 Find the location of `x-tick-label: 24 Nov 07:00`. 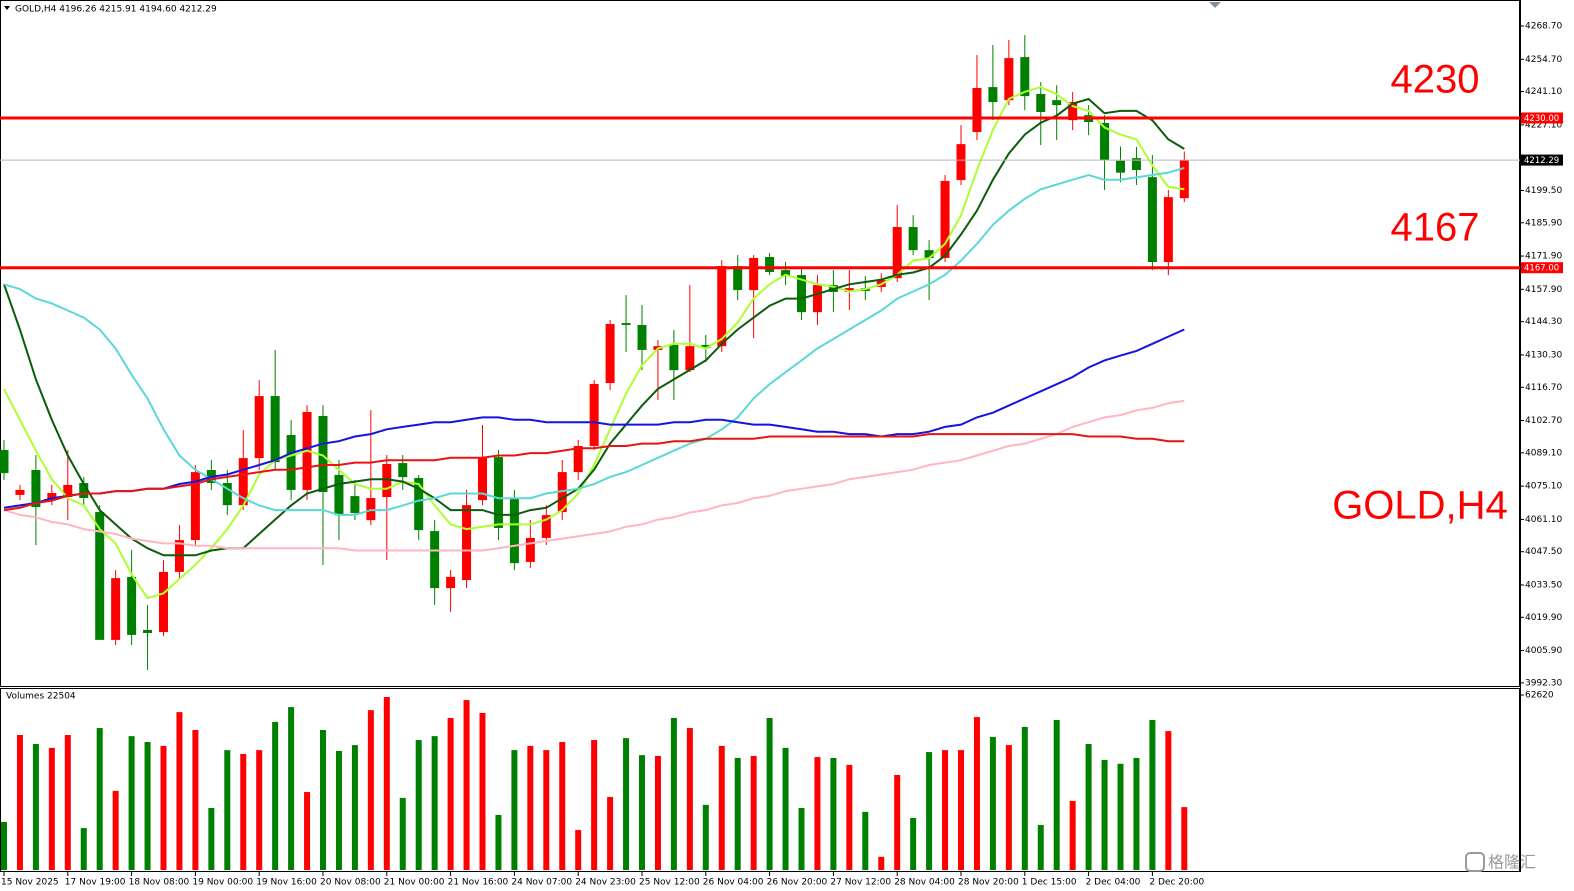

x-tick-label: 24 Nov 07:00 is located at coordinates (541, 883).